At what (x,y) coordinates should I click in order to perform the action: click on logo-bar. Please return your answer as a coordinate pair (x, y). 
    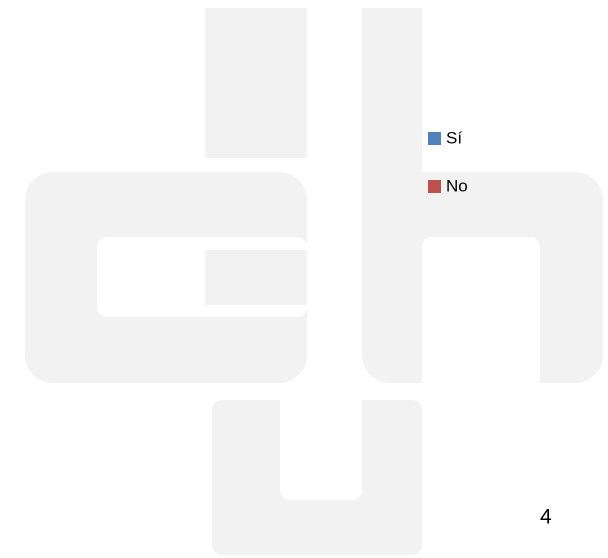
    Looking at the image, I should click on (256, 83).